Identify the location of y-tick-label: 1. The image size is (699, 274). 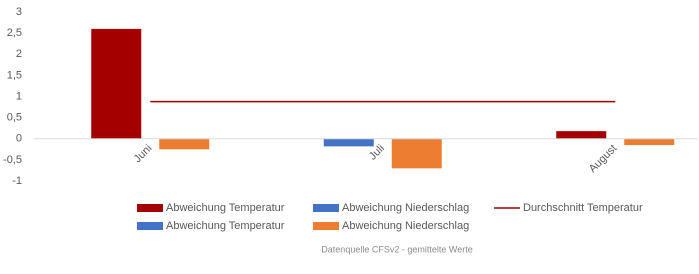
(19, 96).